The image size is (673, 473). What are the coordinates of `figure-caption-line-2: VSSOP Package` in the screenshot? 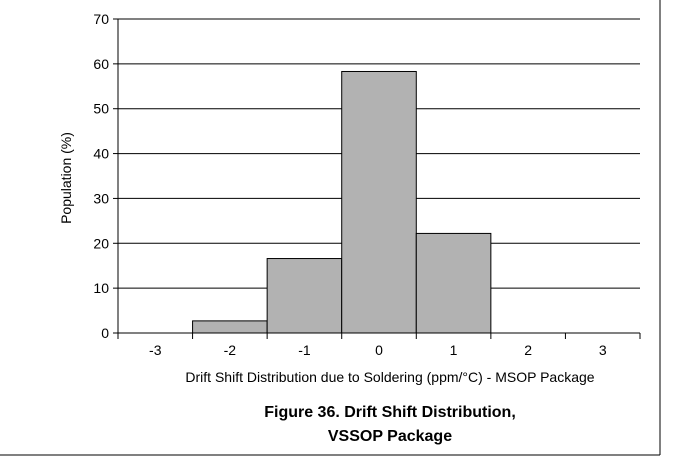 It's located at (390, 436).